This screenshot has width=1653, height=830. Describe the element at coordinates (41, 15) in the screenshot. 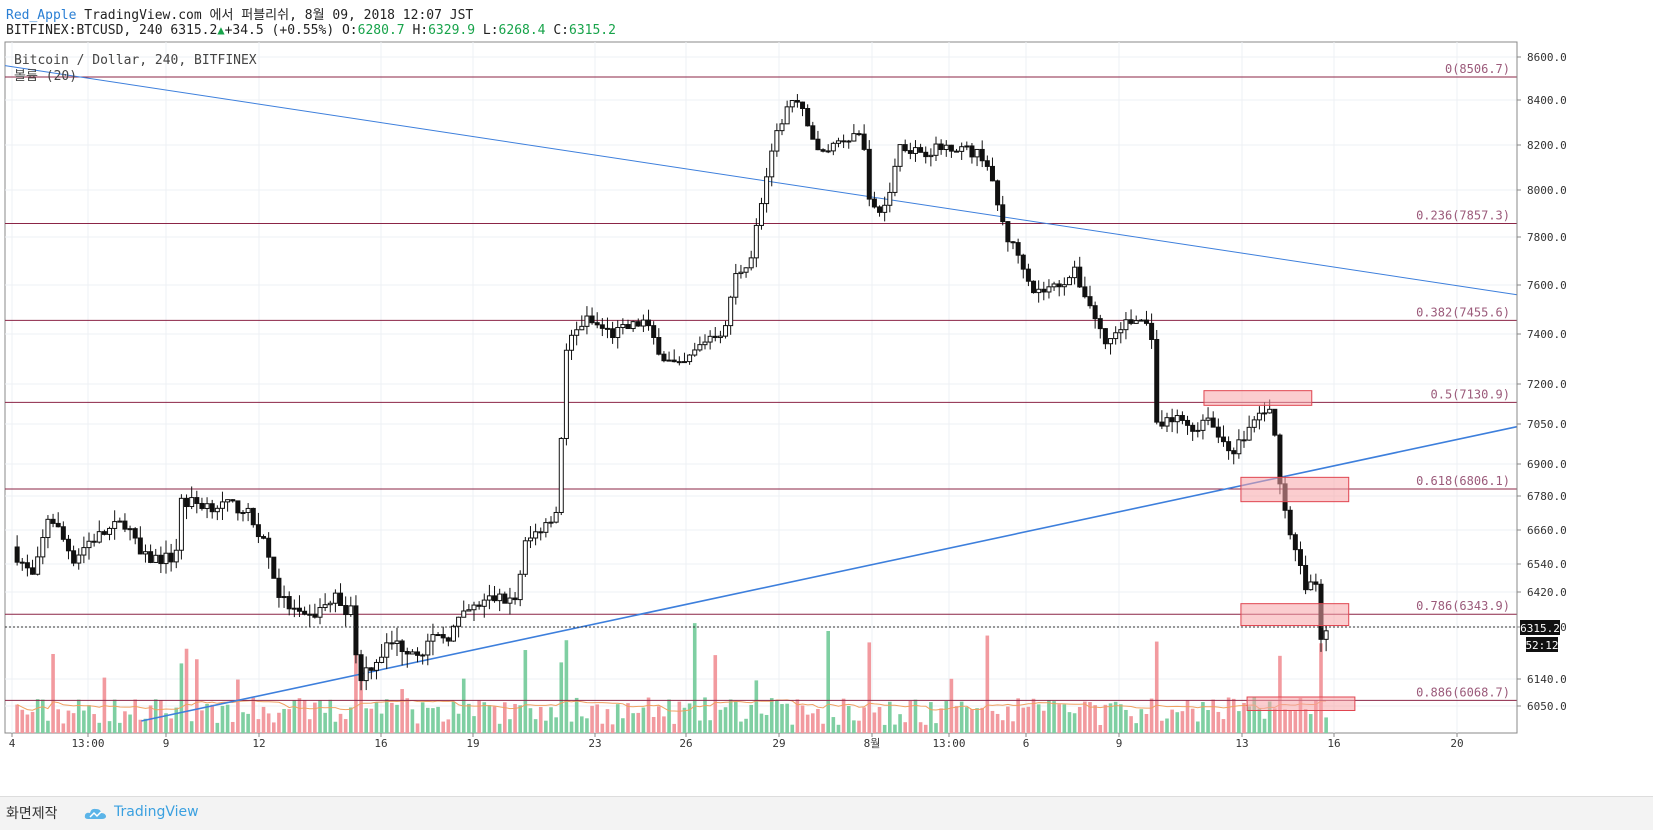

I see `author-name: Red_Apple` at that location.